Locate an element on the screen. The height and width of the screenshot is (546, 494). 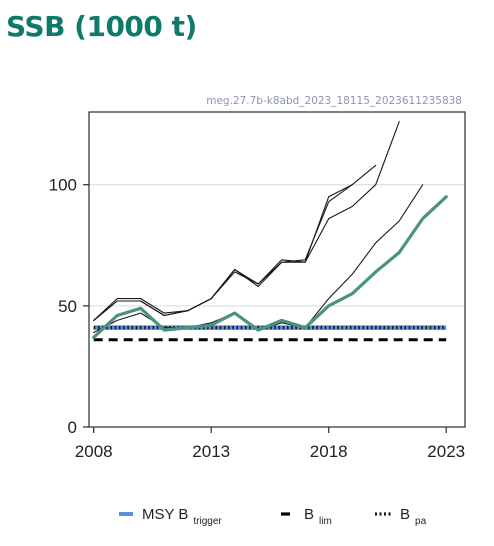
chart-title: SSB (1000 t) is located at coordinates (101, 26).